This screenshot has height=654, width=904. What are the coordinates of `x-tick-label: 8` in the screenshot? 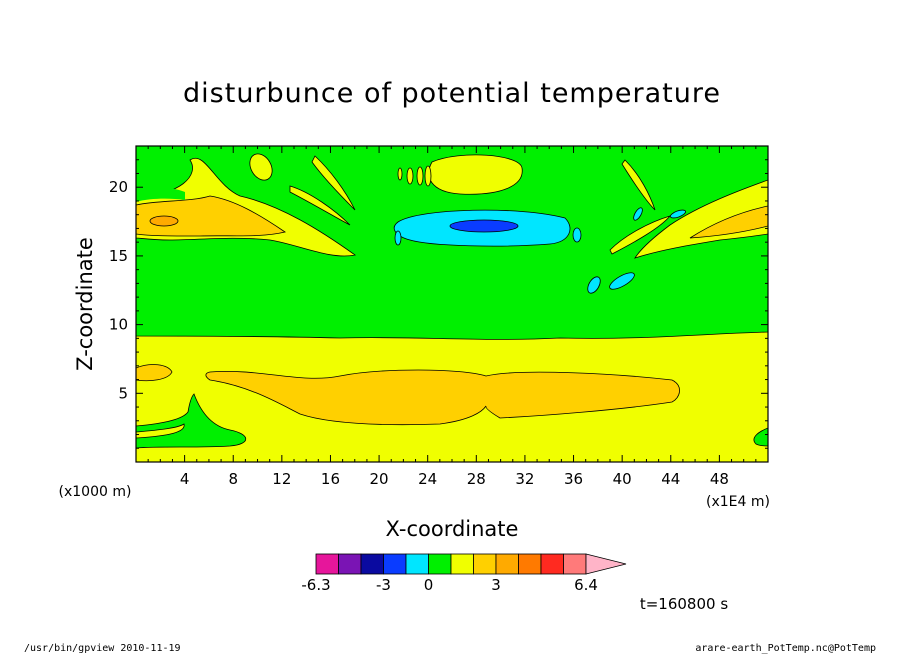 It's located at (233, 479).